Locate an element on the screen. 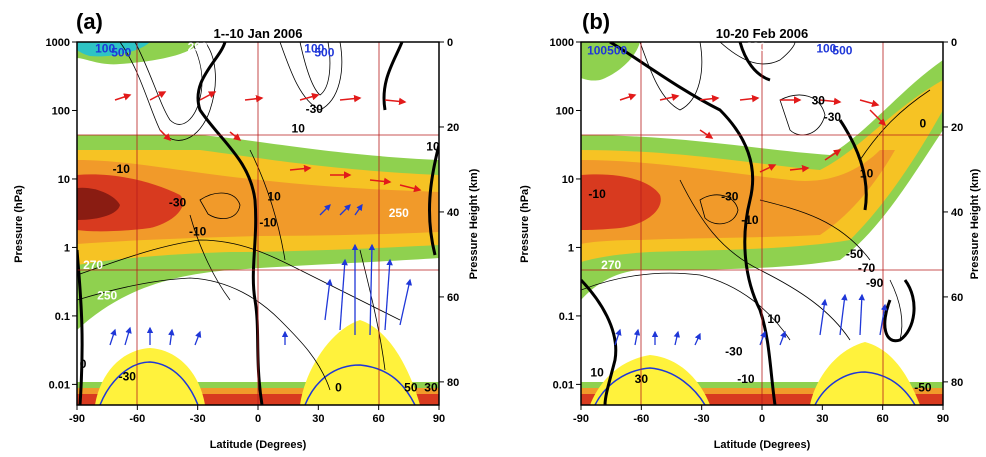  panel-b-y2label: Pressure Height (km) is located at coordinates (975, 223).